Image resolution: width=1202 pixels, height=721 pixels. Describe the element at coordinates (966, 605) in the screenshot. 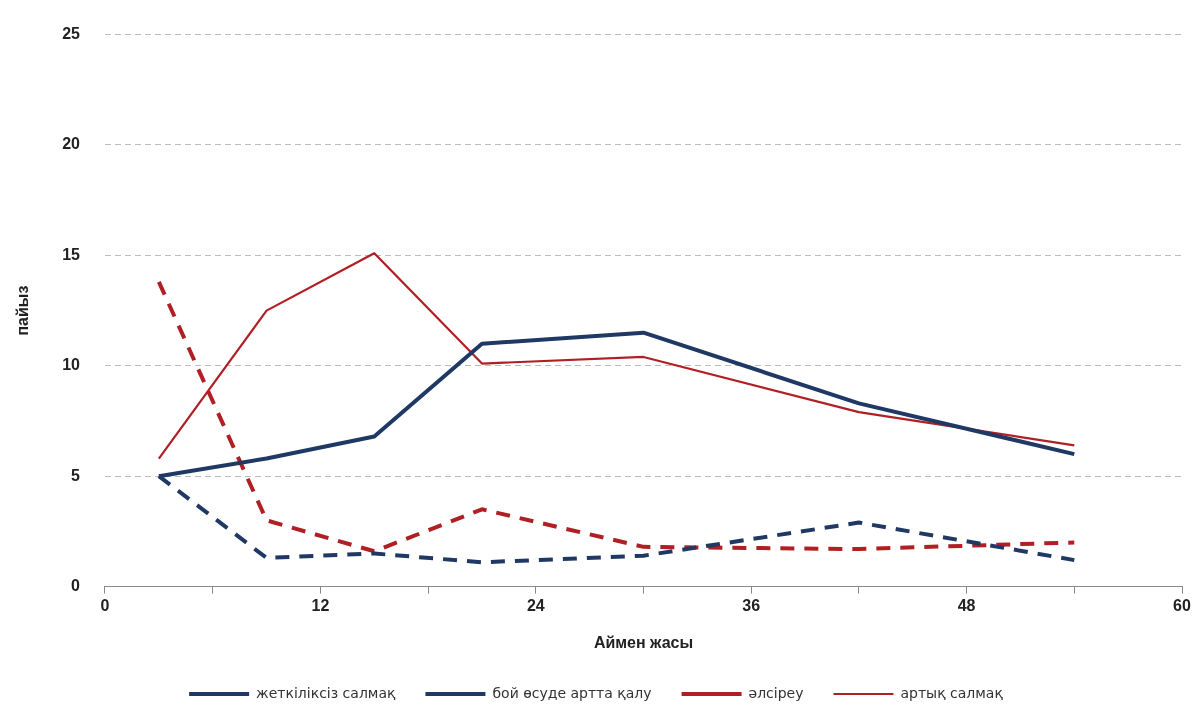

I see `x-tick-label: 48` at that location.